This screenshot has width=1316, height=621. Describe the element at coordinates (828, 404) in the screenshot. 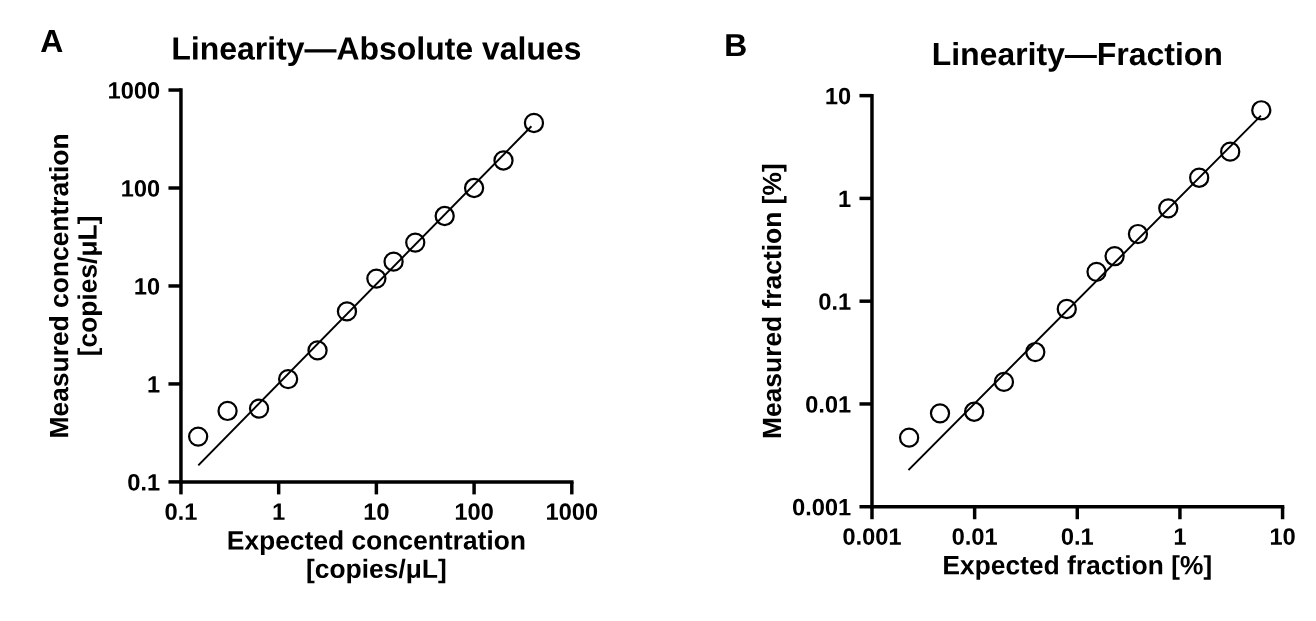

I see `y-tick-label: 0.01` at that location.